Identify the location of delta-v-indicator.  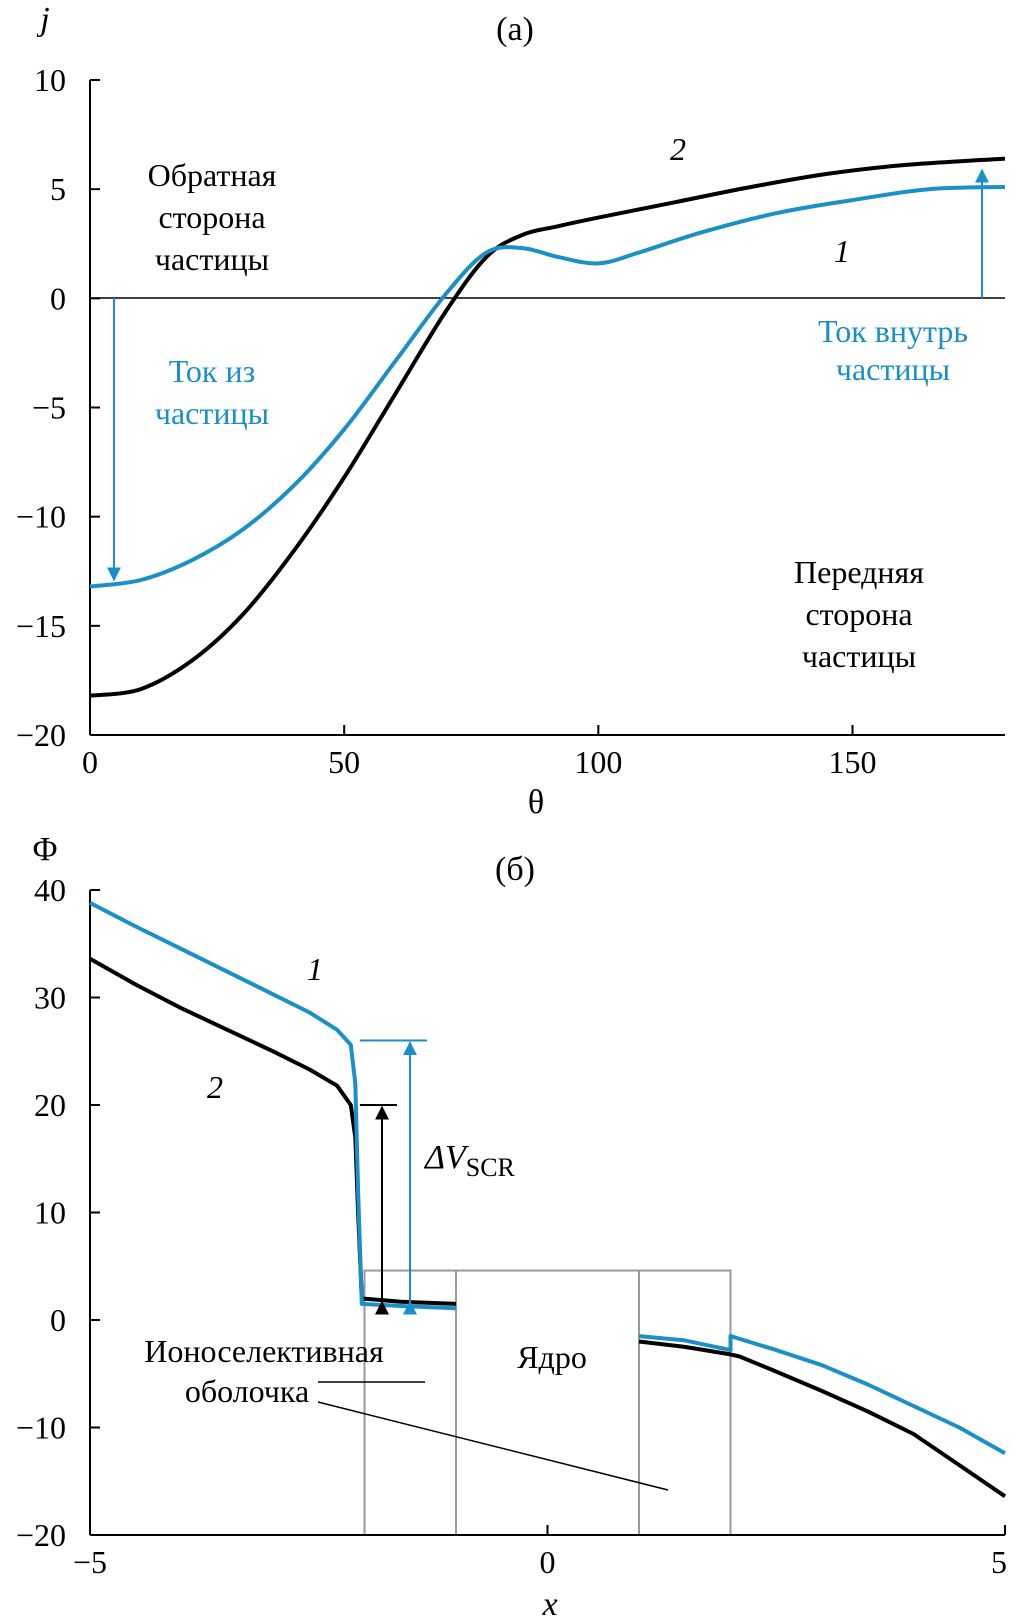
(393, 1177).